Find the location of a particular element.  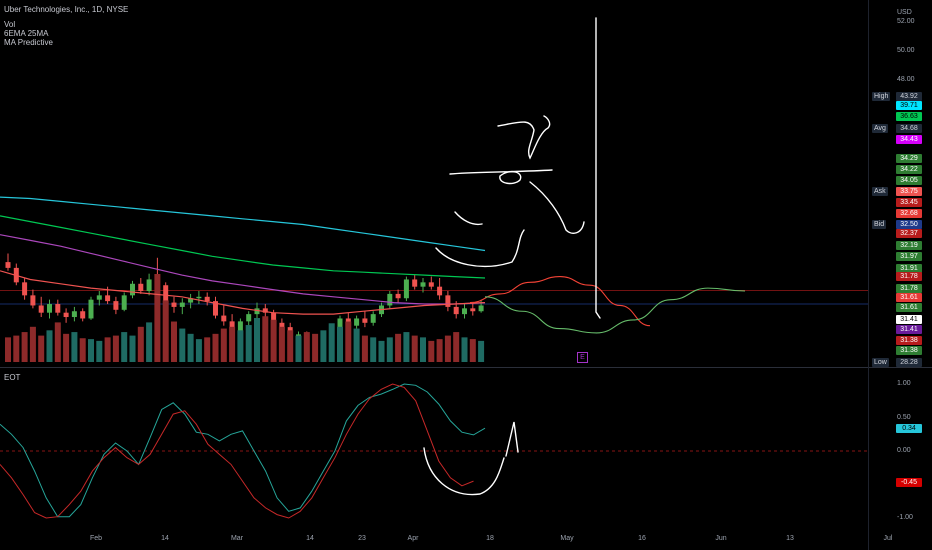

legend-oscillator: EOT is located at coordinates (12, 377).